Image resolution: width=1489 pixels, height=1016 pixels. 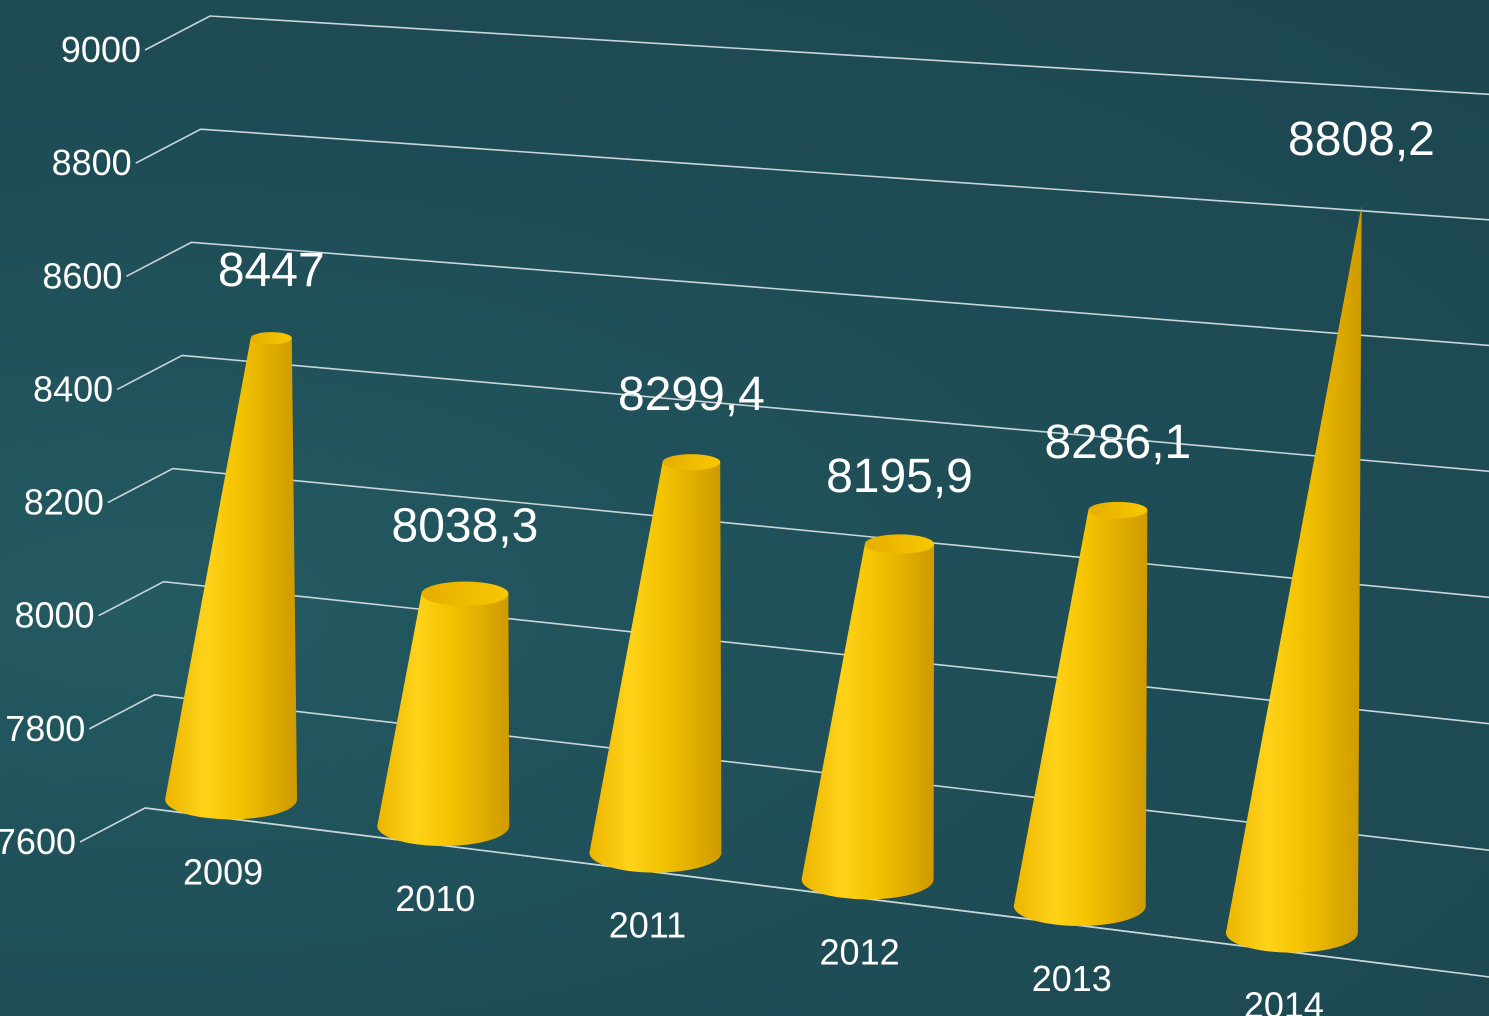 I want to click on x-tick-label-2009: 2009, so click(x=223, y=871).